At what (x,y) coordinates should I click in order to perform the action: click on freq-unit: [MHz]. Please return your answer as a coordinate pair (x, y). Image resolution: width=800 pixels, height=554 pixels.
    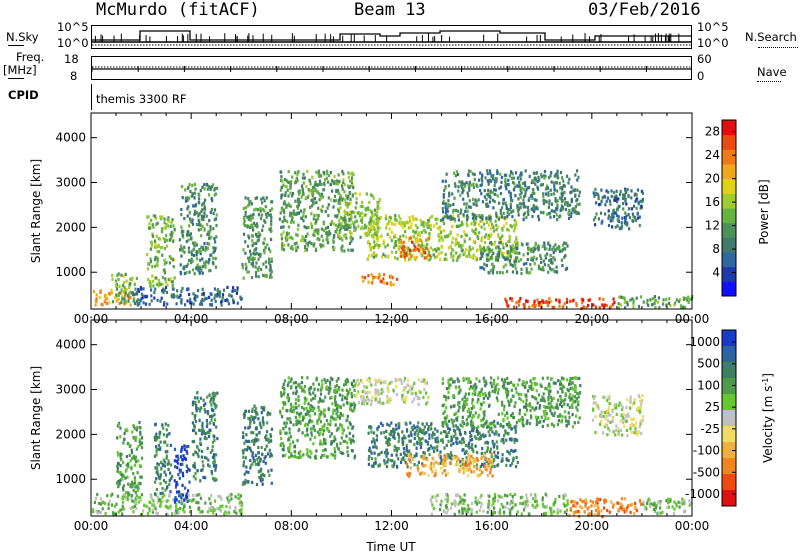
    Looking at the image, I should click on (20, 70).